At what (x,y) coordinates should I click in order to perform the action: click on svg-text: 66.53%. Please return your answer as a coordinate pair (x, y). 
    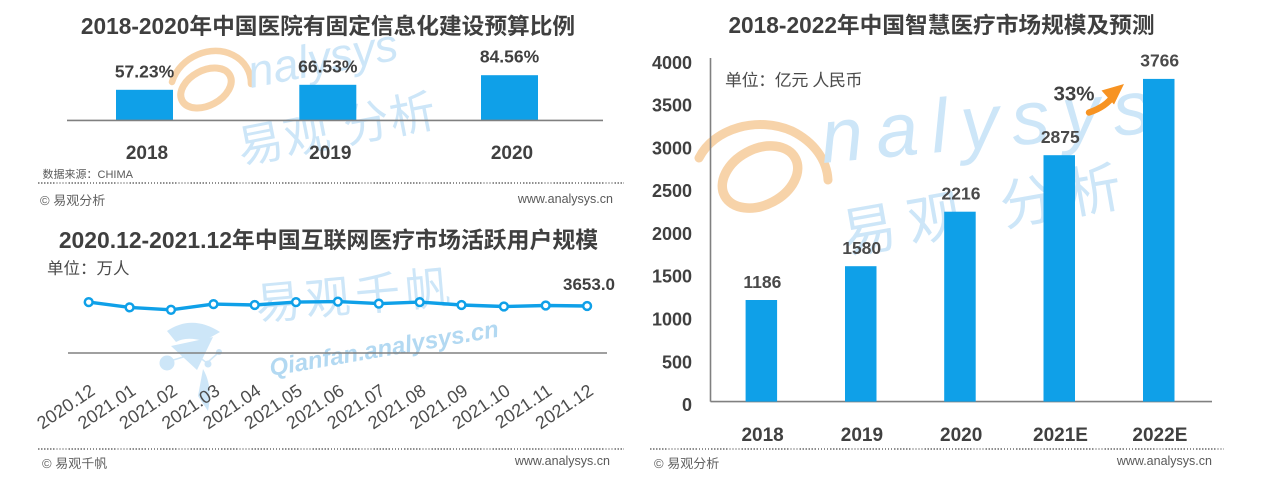
    Looking at the image, I should click on (328, 66).